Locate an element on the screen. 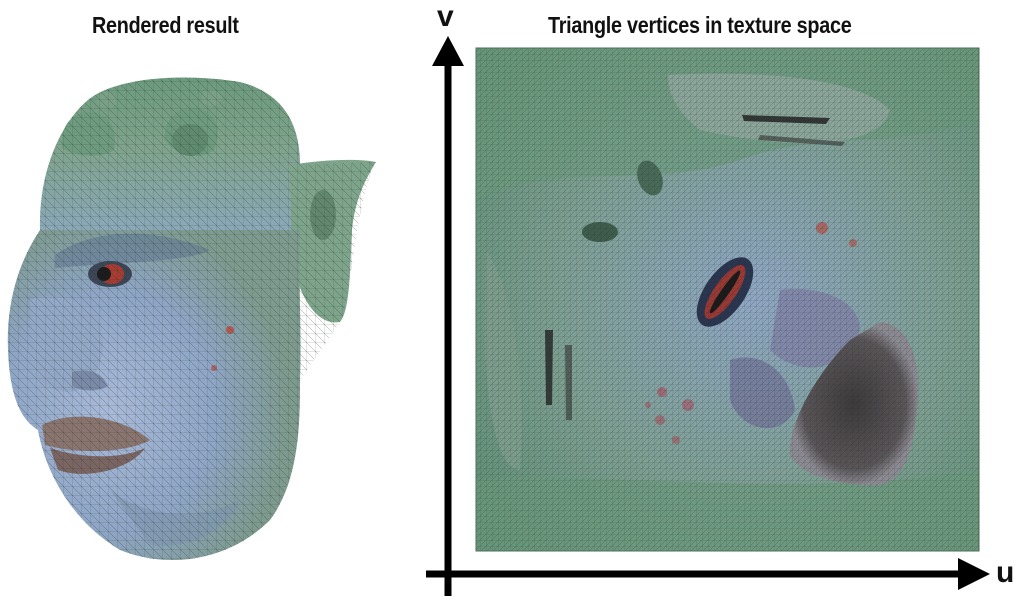  u-axis-arrow is located at coordinates (974, 574).